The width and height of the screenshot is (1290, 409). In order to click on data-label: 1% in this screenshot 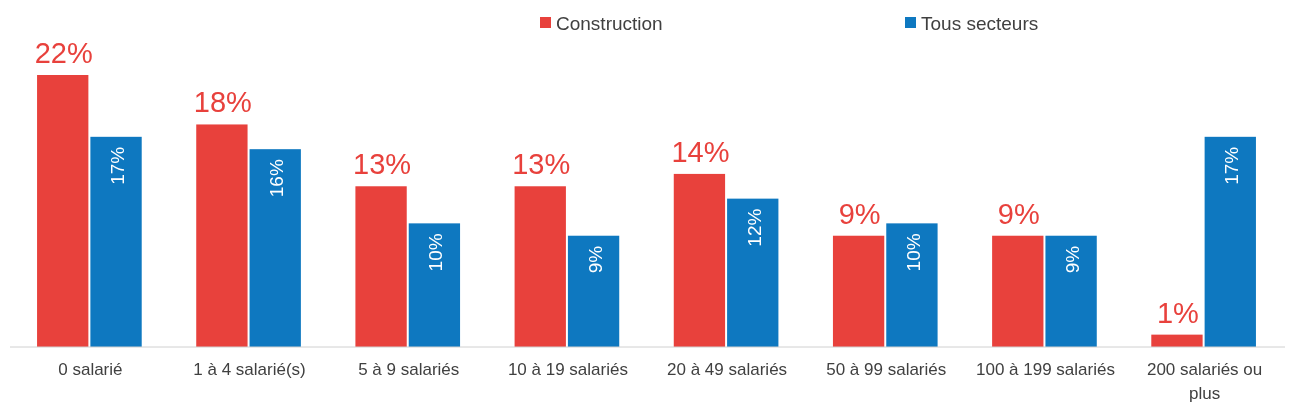, I will do `click(1177, 312)`.